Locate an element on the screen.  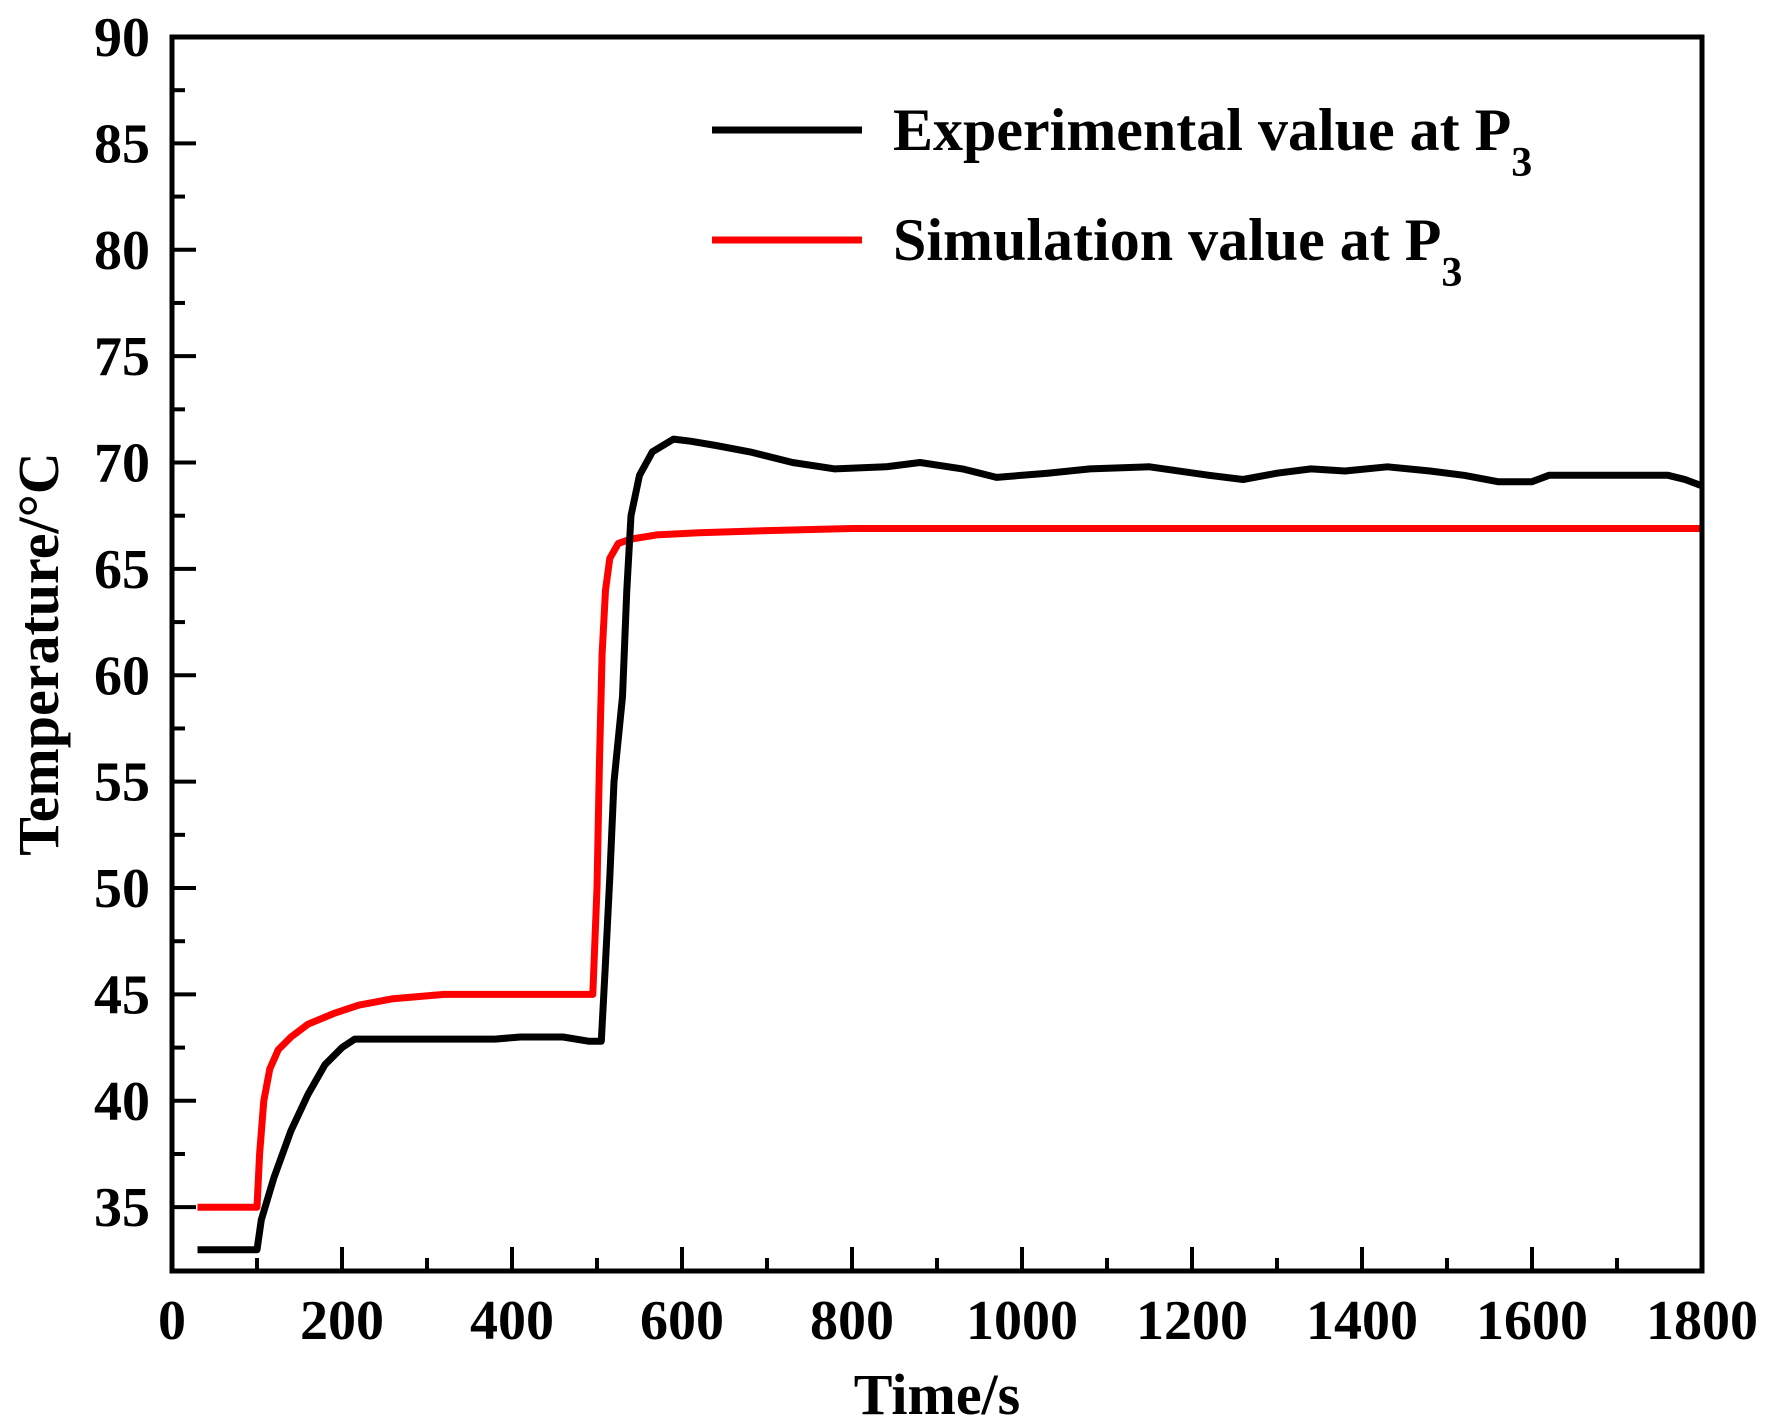
y-tick-labels: 35 40 45 50 55 60 65 70 75 80 85 90 is located at coordinates (122, 623).